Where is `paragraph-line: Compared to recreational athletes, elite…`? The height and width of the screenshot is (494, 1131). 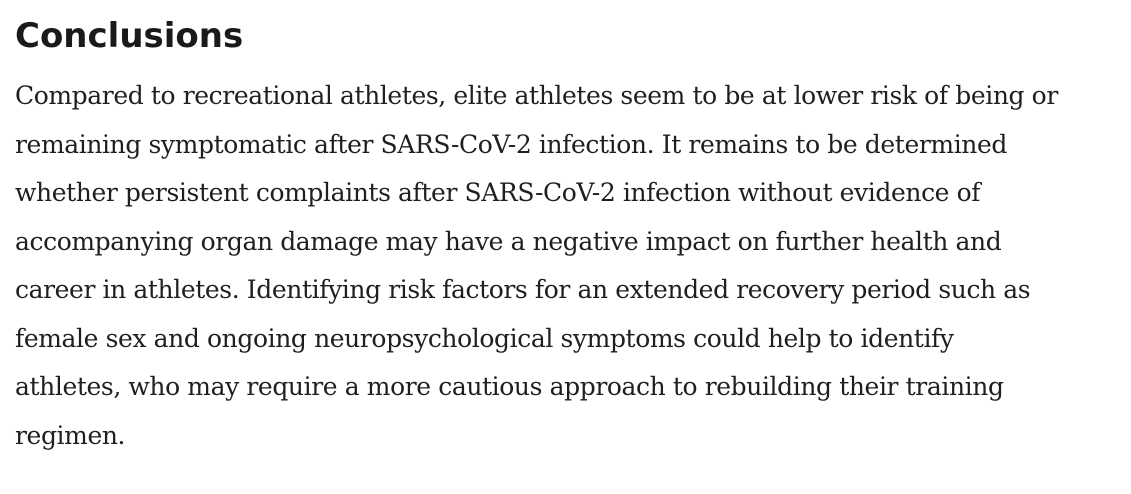 paragraph-line: Compared to recreational athletes, elite… is located at coordinates (536, 95).